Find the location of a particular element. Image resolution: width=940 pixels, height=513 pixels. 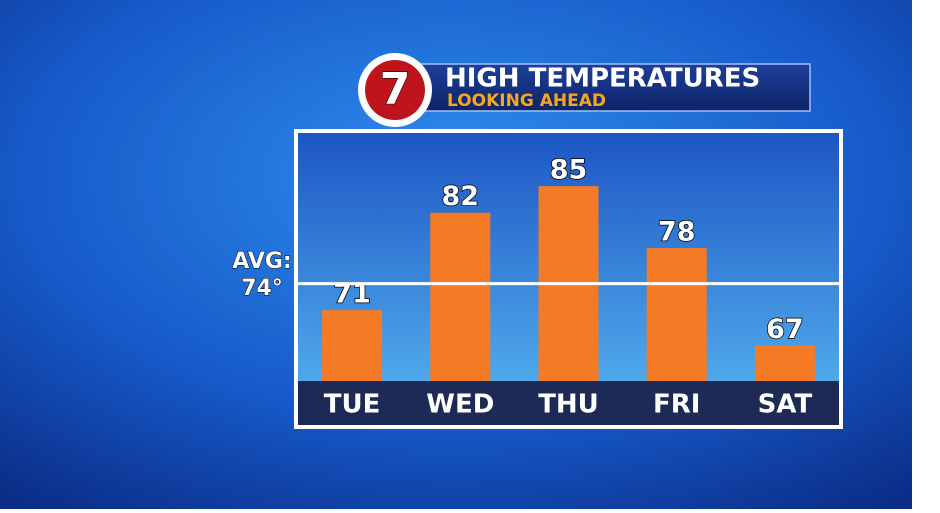

x-tick-label: TUE is located at coordinates (352, 405).